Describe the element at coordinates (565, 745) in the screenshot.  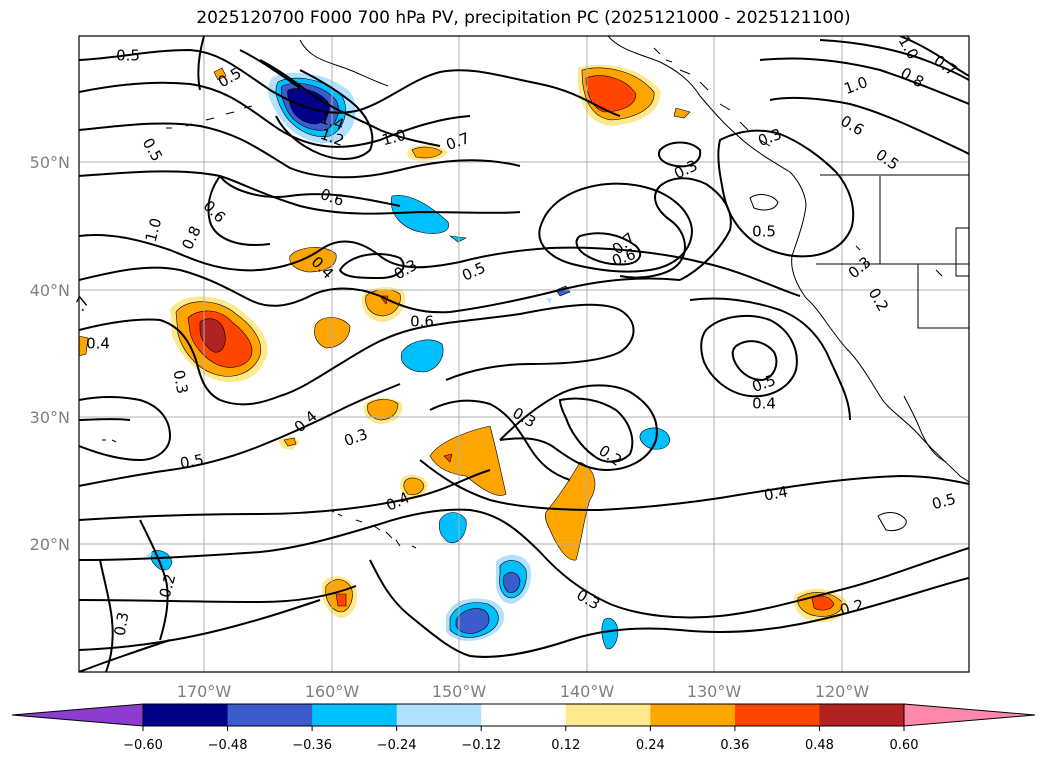
I see `colorbar-tick-label: 0.12` at that location.